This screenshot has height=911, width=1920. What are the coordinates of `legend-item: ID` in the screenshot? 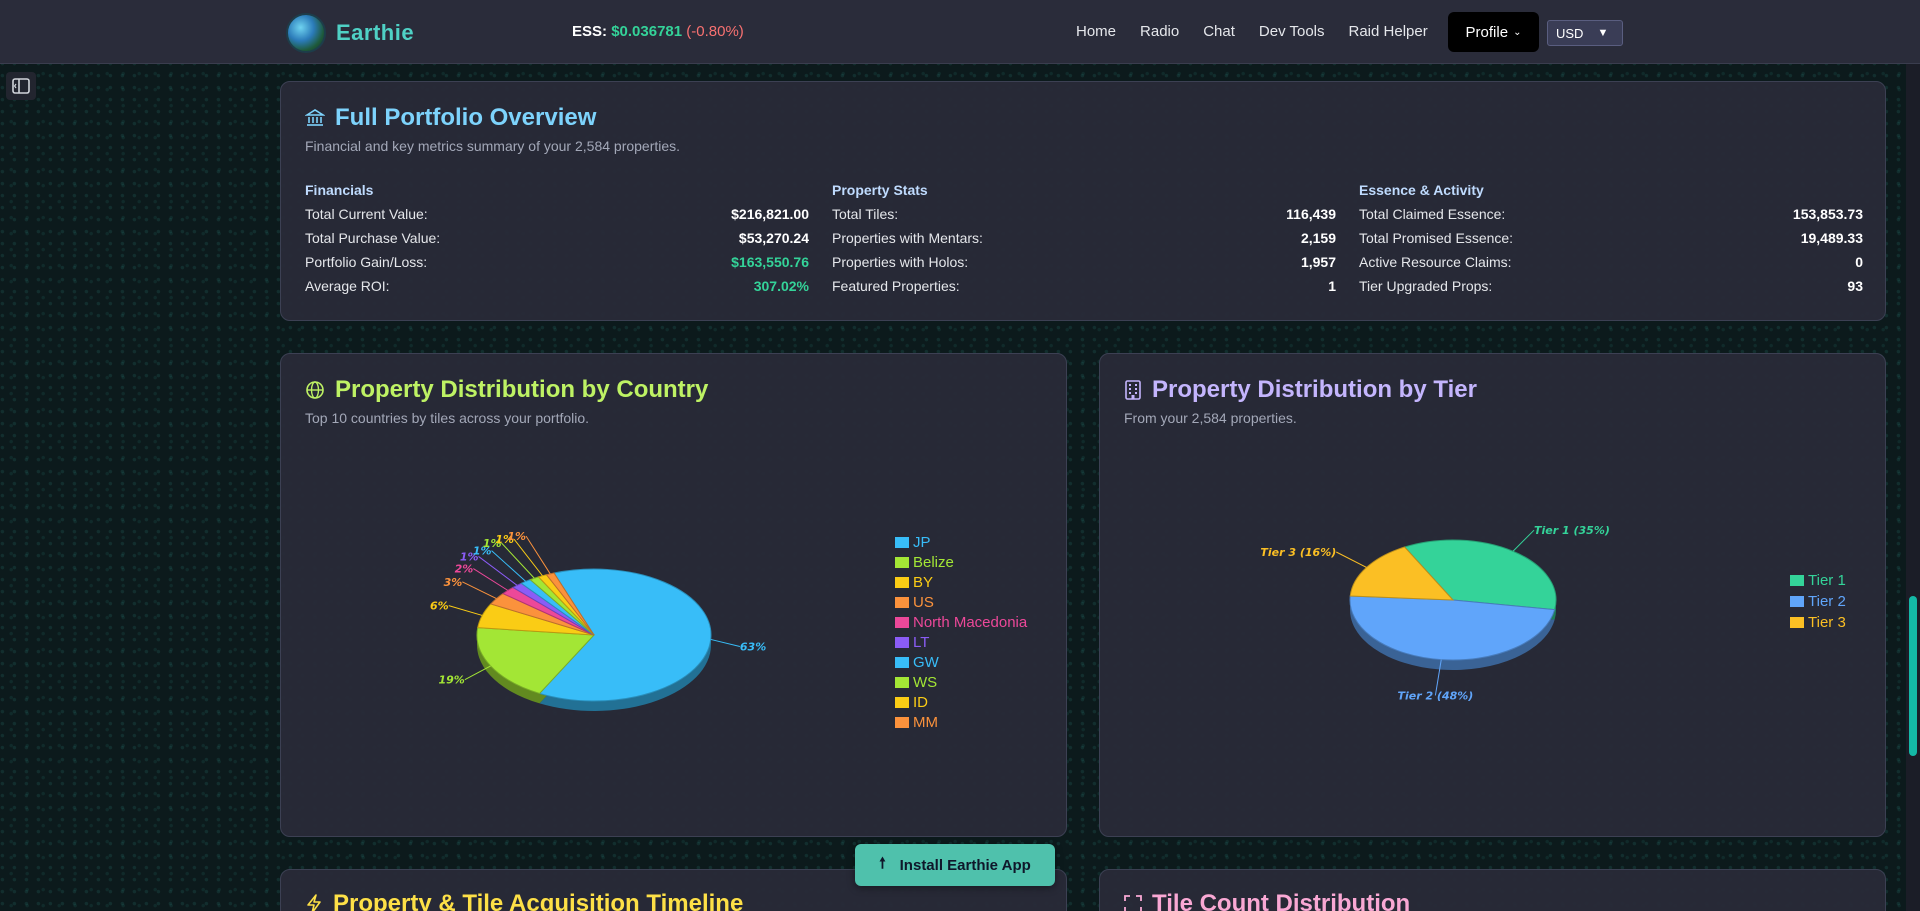 It's located at (911, 702).